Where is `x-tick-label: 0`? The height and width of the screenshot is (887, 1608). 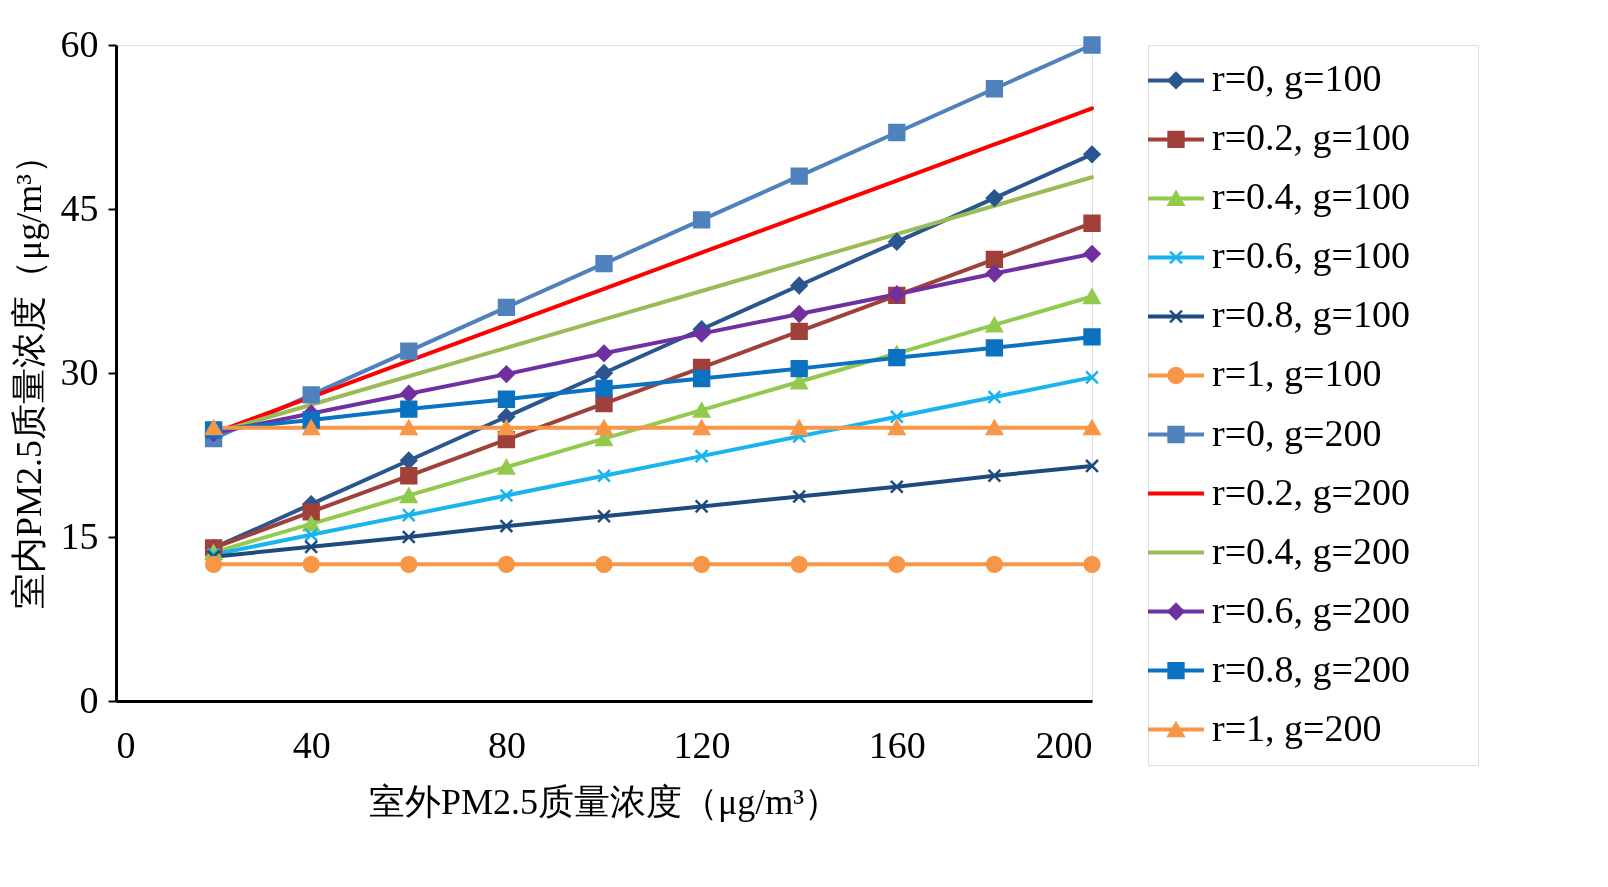
x-tick-label: 0 is located at coordinates (126, 744).